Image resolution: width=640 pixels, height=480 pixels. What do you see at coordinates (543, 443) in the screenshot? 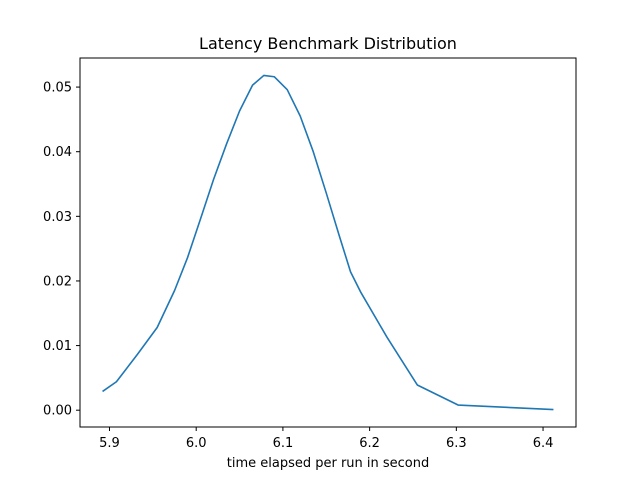
I see `x-tick-label: 6.4` at bounding box center [543, 443].